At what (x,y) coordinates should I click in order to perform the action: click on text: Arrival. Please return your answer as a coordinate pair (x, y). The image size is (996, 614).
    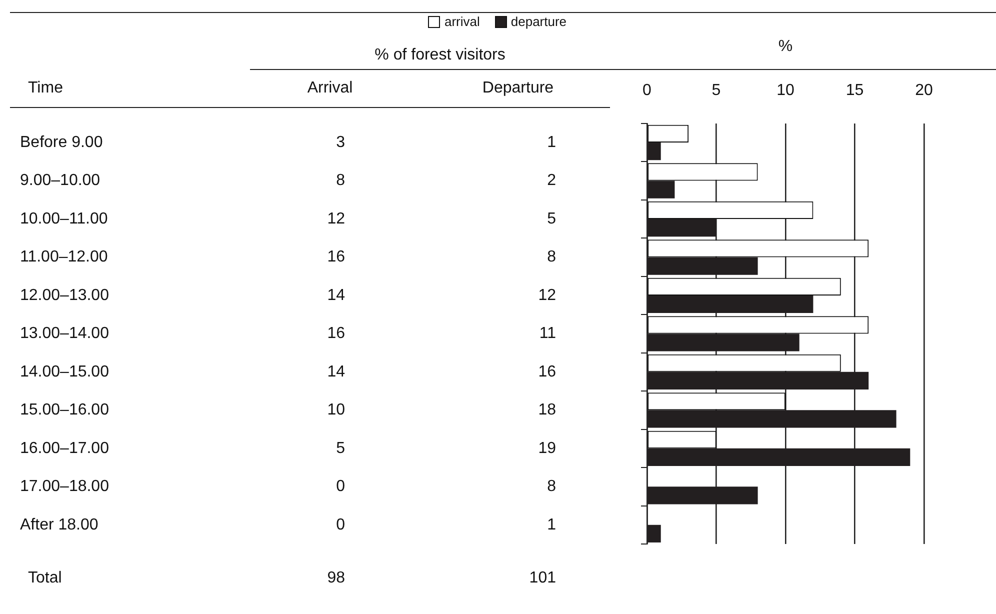
    Looking at the image, I should click on (330, 87).